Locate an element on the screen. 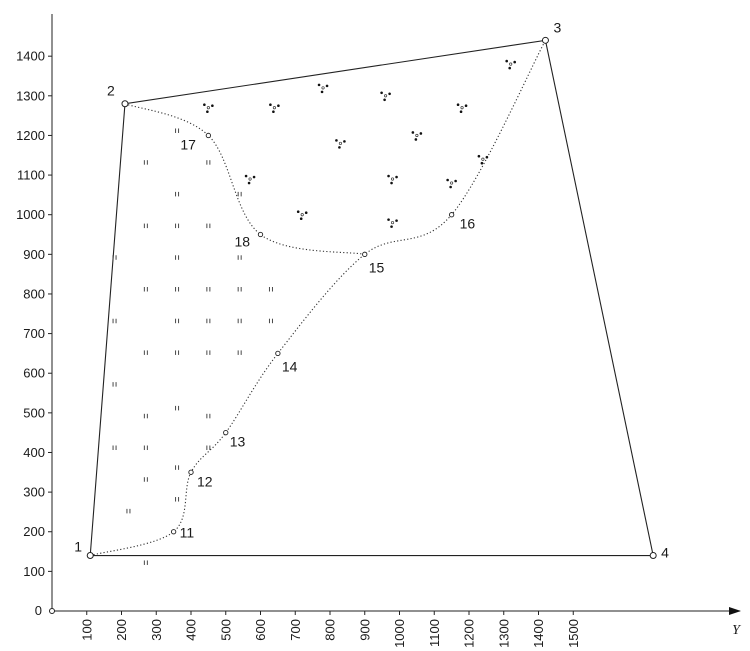 The height and width of the screenshot is (651, 750). x-tick-label: 1300 is located at coordinates (503, 633).